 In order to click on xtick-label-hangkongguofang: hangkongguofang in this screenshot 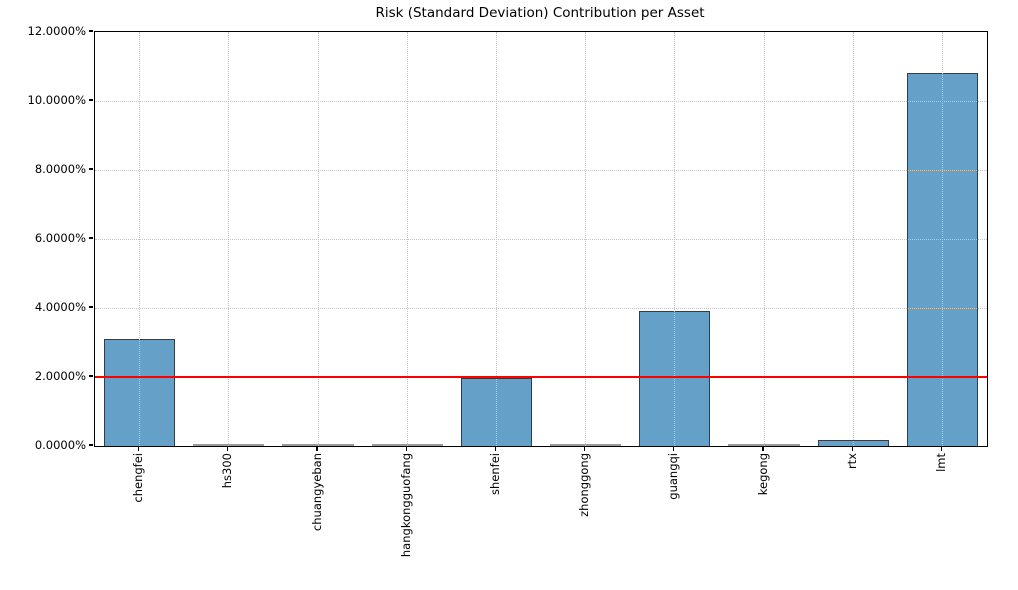, I will do `click(405, 505)`.